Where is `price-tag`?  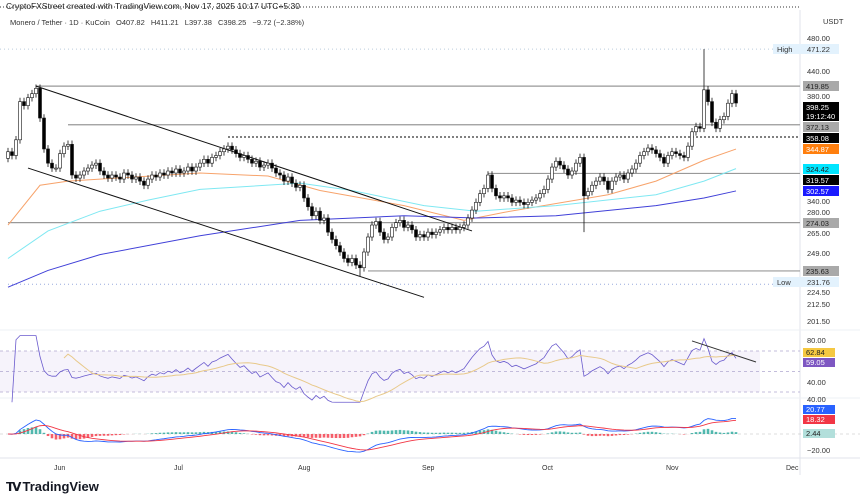
price-tag is located at coordinates (821, 223).